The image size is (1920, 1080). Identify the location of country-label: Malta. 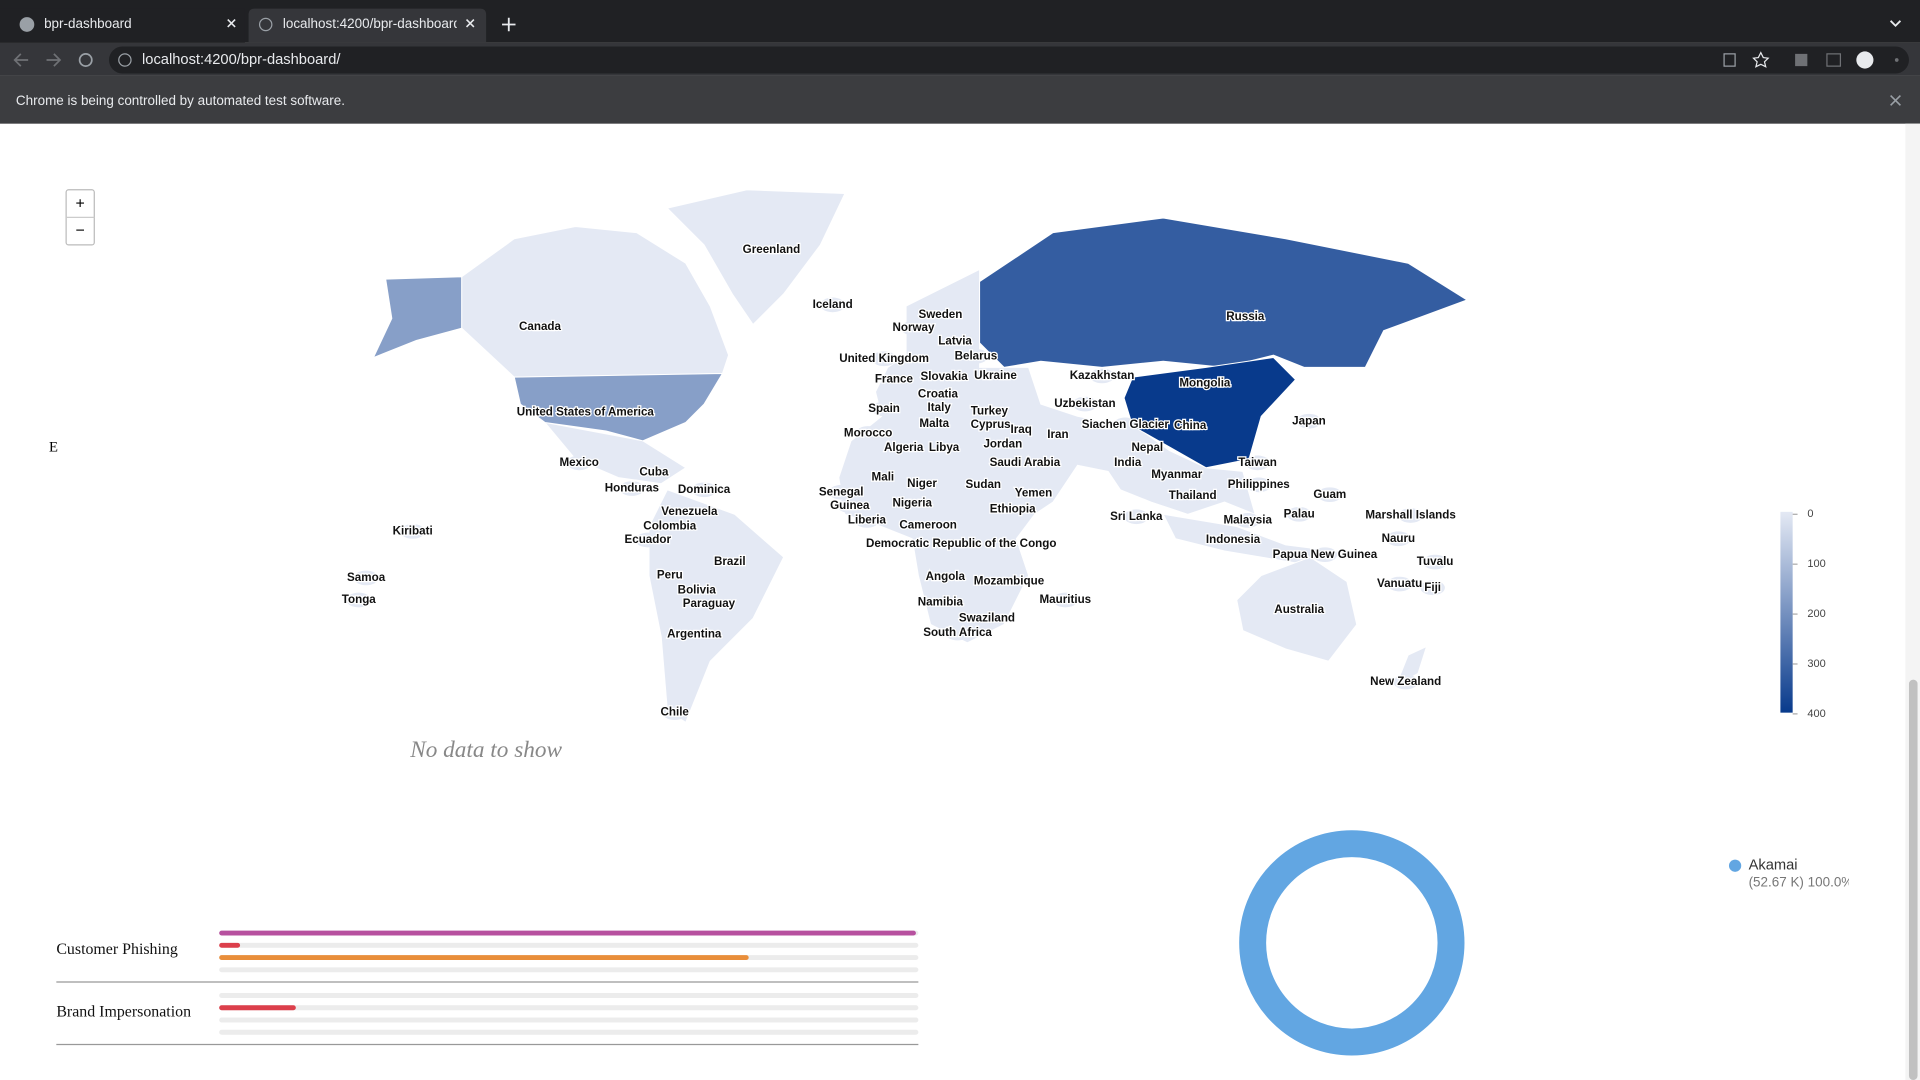
(934, 423).